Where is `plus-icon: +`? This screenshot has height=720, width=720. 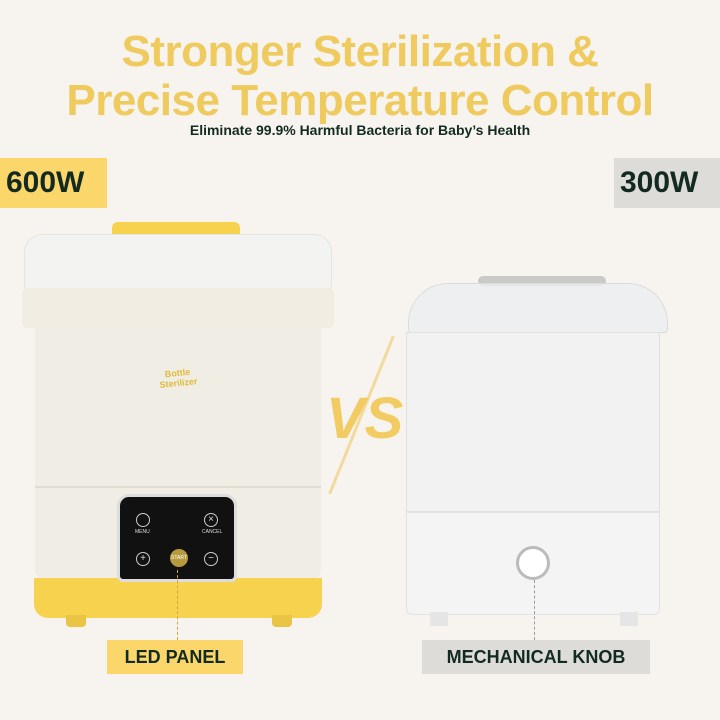
plus-icon: + is located at coordinates (143, 559).